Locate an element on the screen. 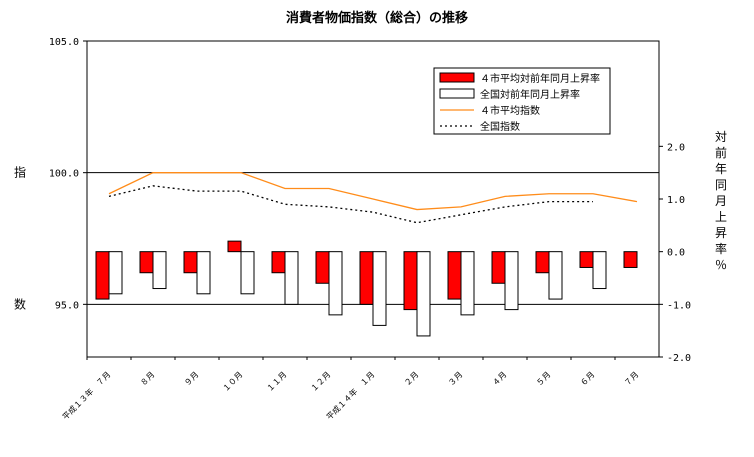  left-axis-title-char: 指 is located at coordinates (20, 172).